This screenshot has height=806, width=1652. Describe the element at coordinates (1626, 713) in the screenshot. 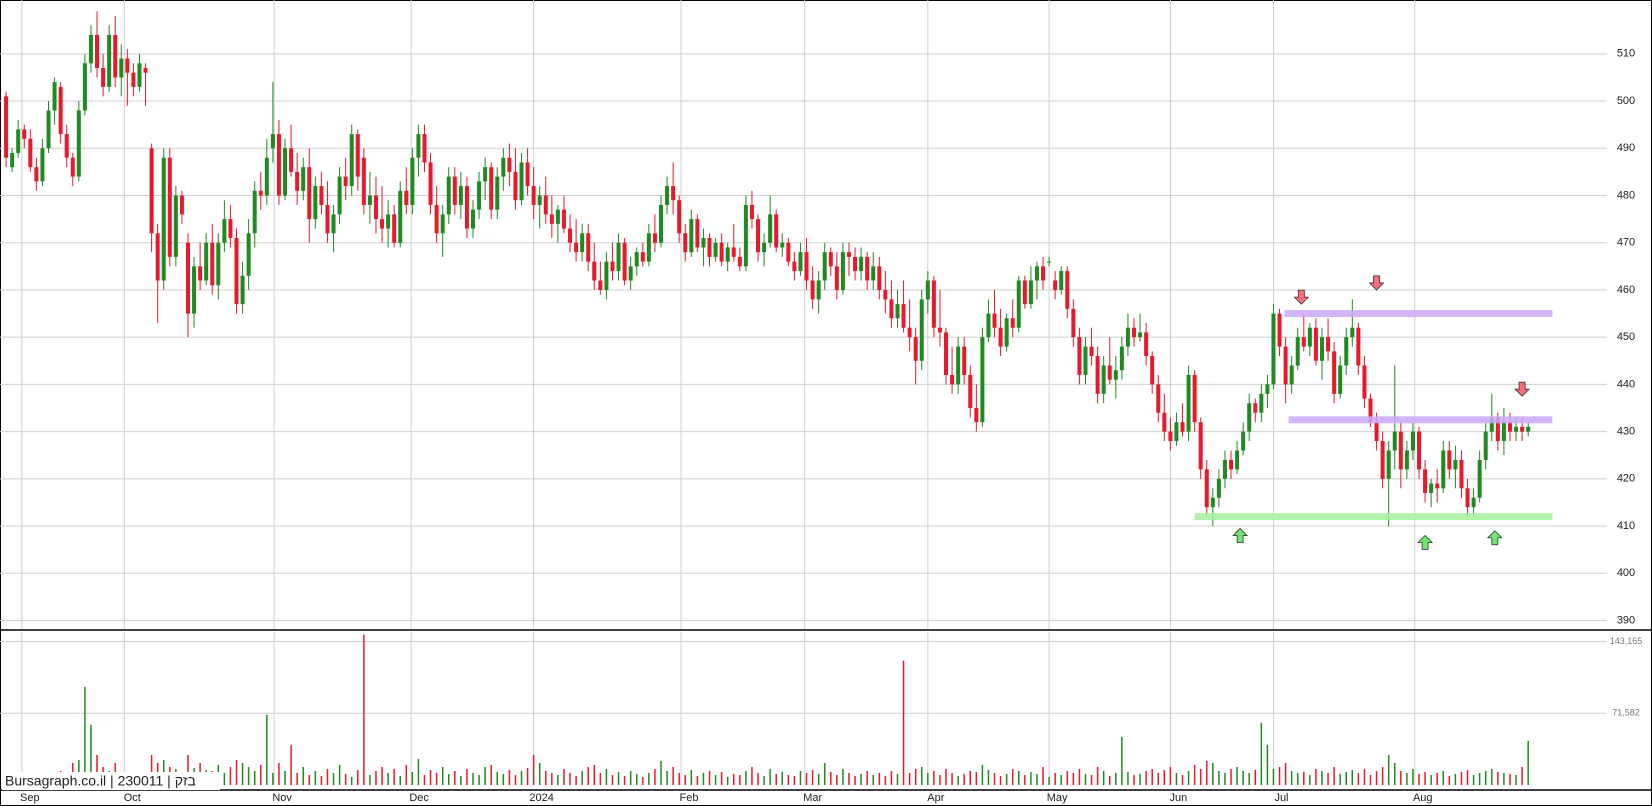

I see `volume-tick-label: 71,582` at that location.